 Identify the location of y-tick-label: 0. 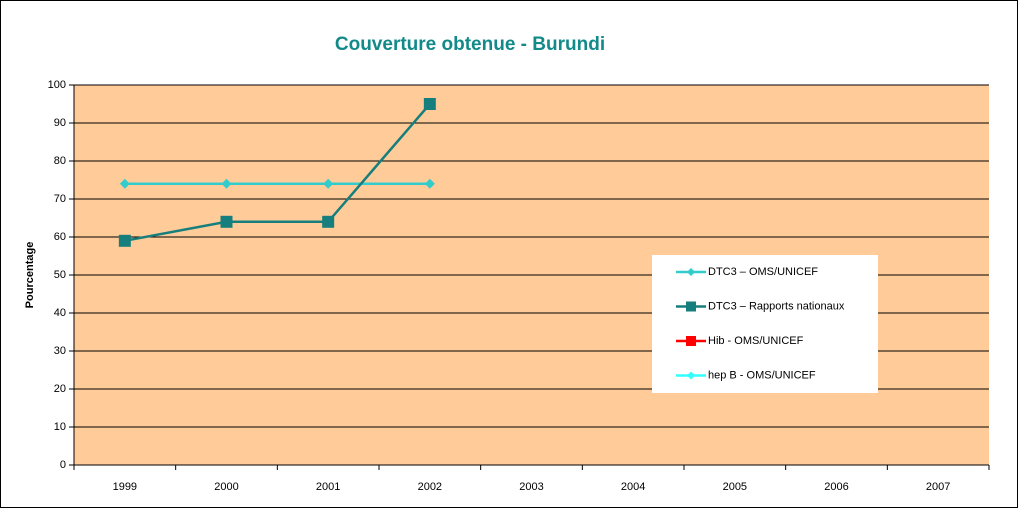
(63, 465).